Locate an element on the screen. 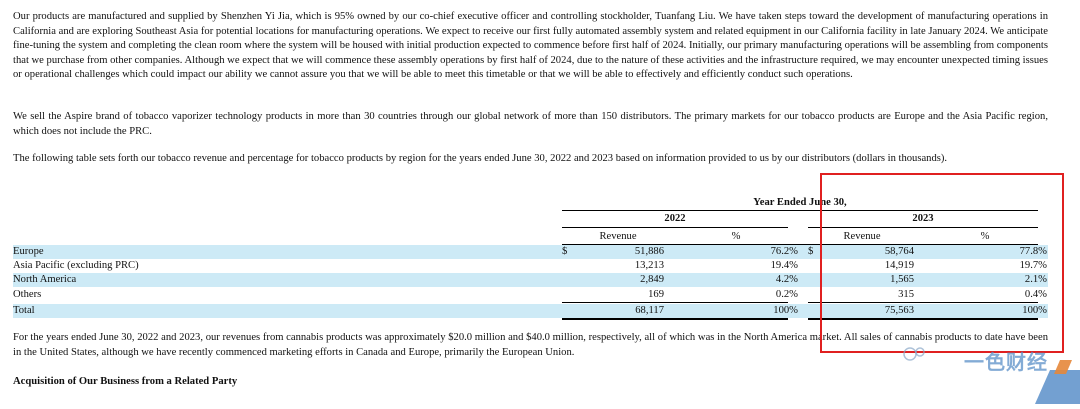 This screenshot has height=409, width=1080. year-2022-rule is located at coordinates (675, 227).